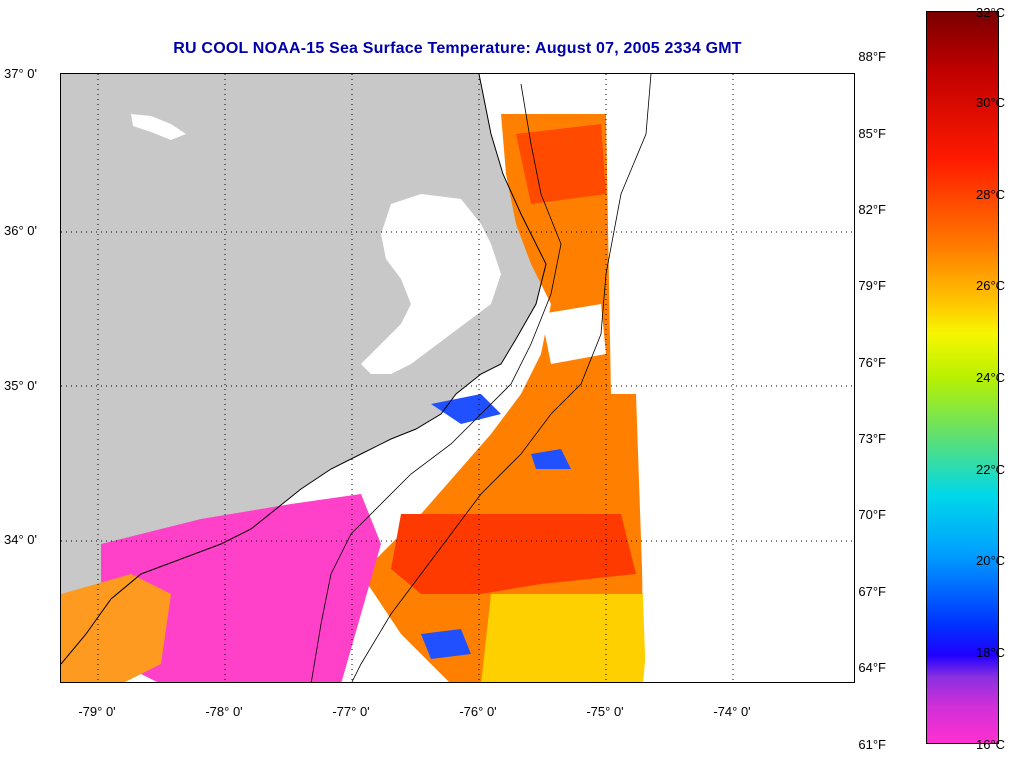 The image size is (1024, 761). What do you see at coordinates (351, 711) in the screenshot?
I see `lon-label-77: -77° 0'` at bounding box center [351, 711].